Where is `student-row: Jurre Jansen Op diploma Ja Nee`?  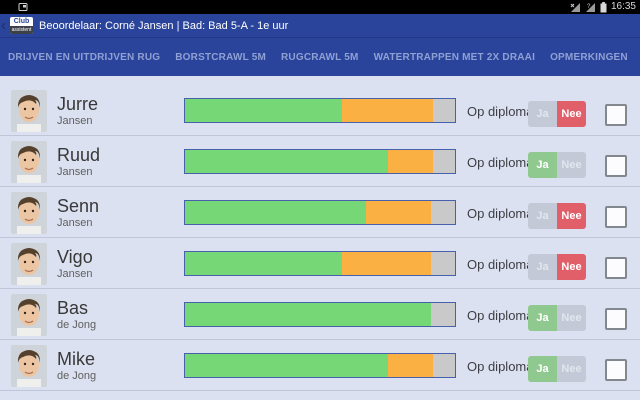 student-row: Jurre Jansen Op diploma Ja Nee is located at coordinates (320, 110).